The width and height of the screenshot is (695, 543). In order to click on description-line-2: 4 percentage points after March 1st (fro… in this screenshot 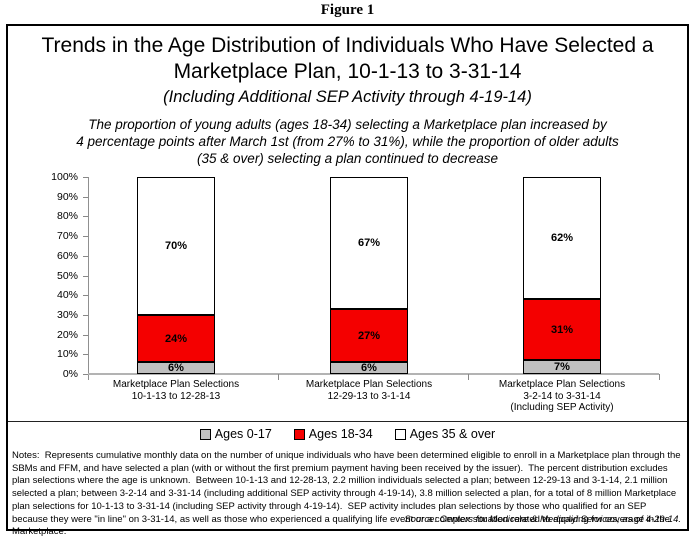, I will do `click(347, 141)`.